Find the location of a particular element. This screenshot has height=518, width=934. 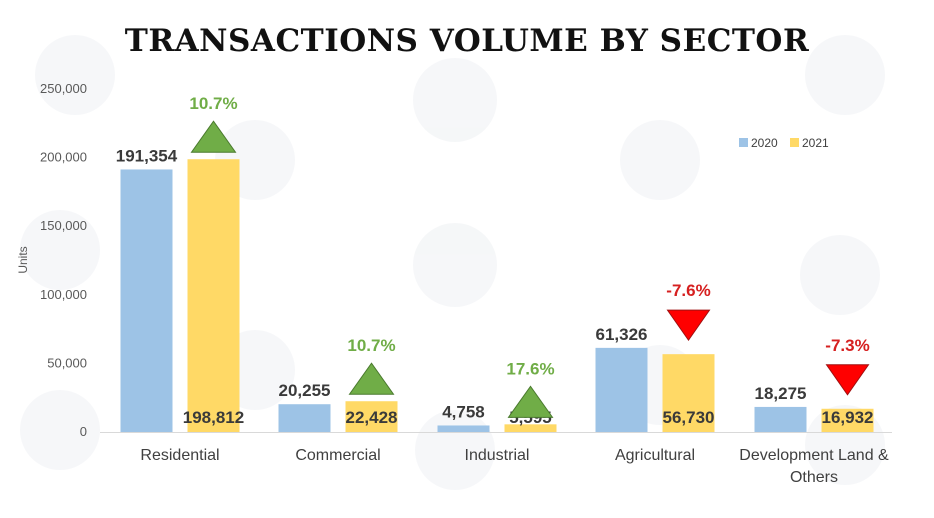

legend-swatch-2021 is located at coordinates (794, 142).